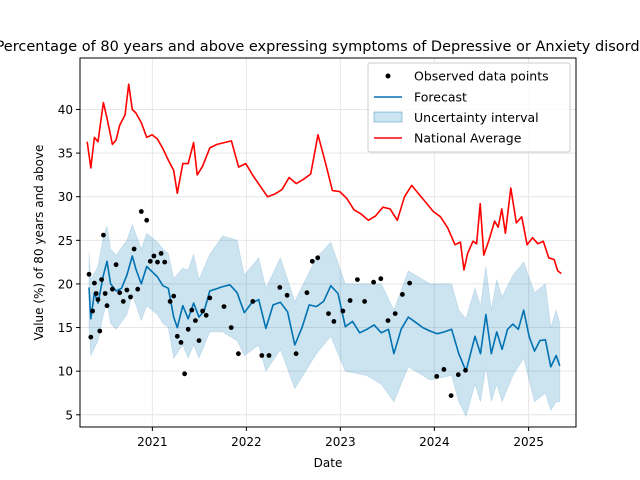 Image resolution: width=640 pixels, height=480 pixels. What do you see at coordinates (65, 372) in the screenshot?
I see `y-tick-label: 10` at bounding box center [65, 372].